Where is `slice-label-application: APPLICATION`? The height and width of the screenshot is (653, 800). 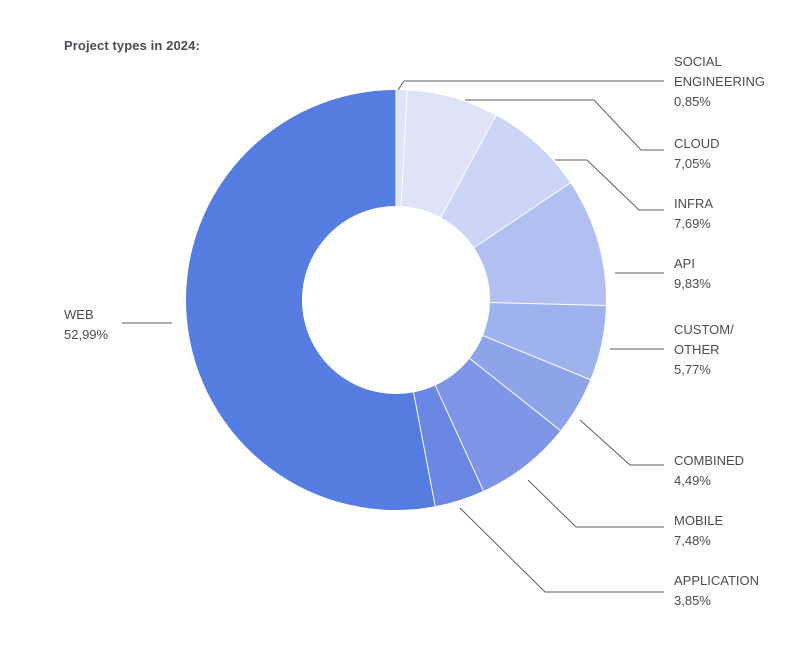
slice-label-application: APPLICATION is located at coordinates (716, 580).